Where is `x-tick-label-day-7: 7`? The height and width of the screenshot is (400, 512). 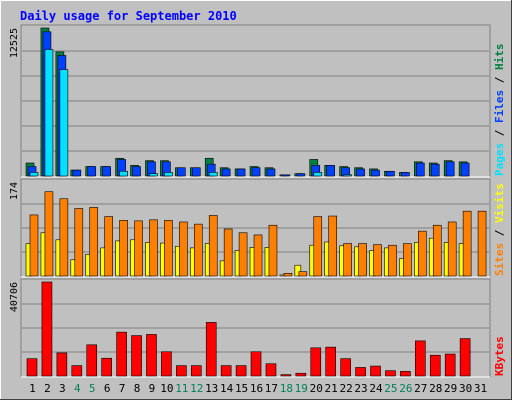 x-tick-label-day-7: 7 is located at coordinates (122, 388).